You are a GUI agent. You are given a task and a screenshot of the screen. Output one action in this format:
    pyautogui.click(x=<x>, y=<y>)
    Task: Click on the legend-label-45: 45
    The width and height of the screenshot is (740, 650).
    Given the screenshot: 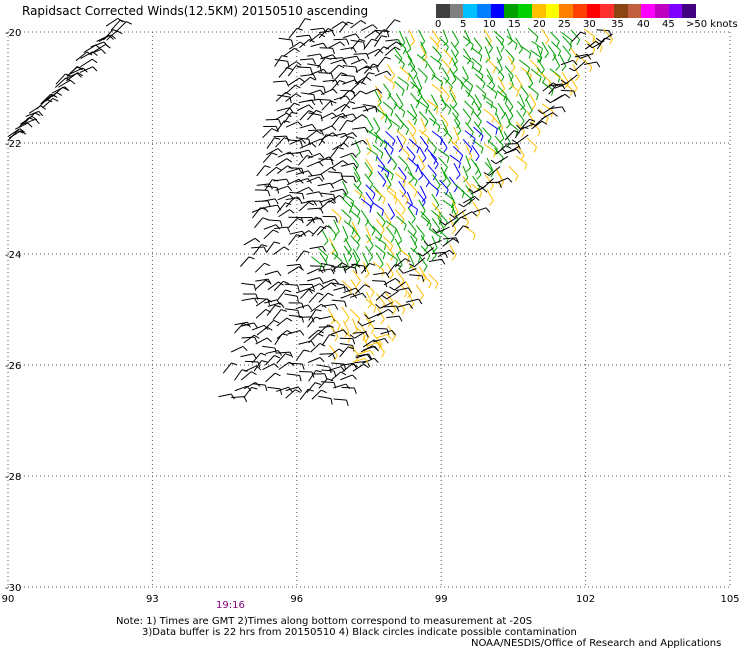 What is the action you would take?
    pyautogui.click(x=668, y=24)
    